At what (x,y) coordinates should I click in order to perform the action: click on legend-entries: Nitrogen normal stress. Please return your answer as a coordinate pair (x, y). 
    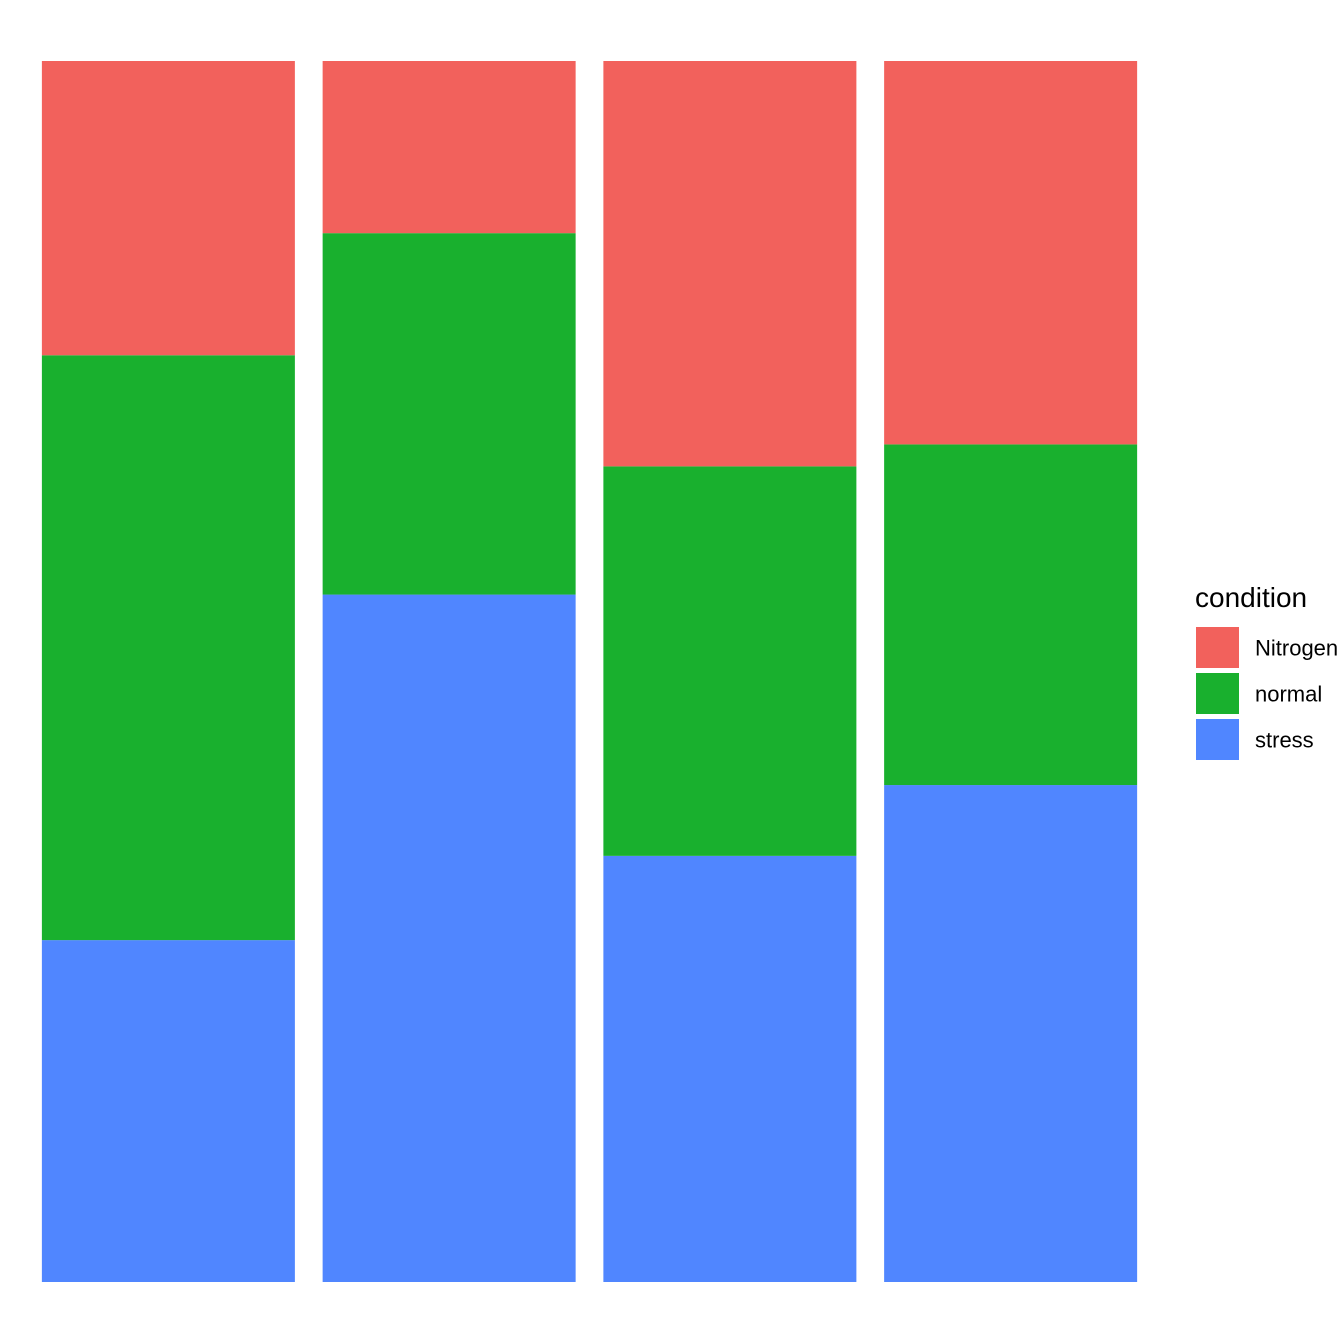
    Looking at the image, I should click on (1267, 693).